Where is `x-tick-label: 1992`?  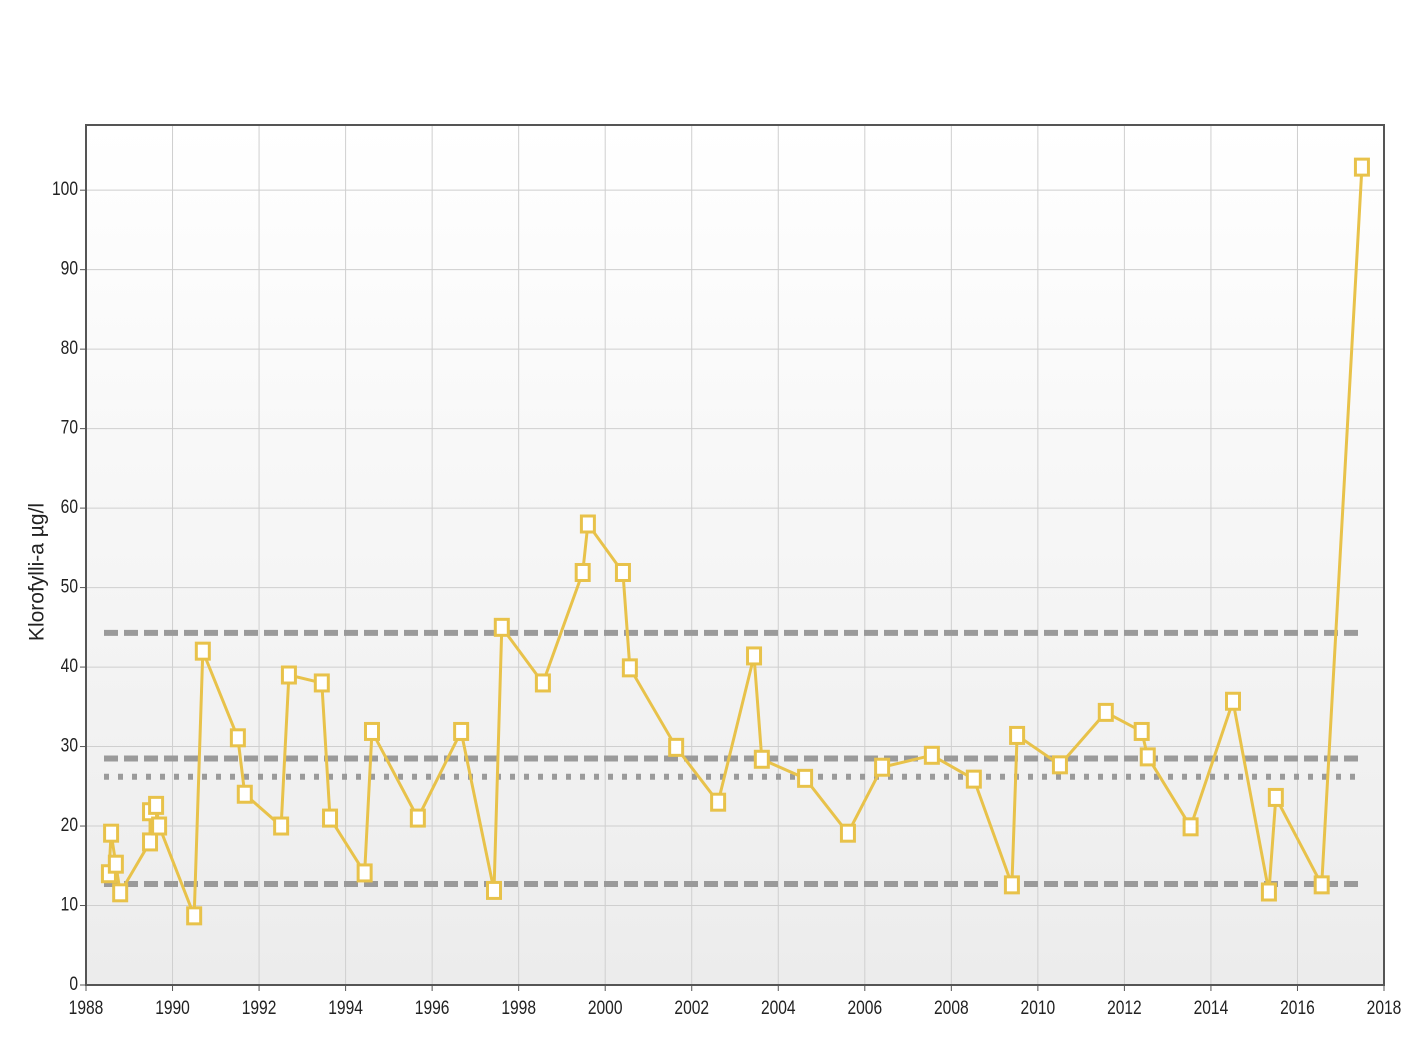
x-tick-label: 1992 is located at coordinates (259, 1008).